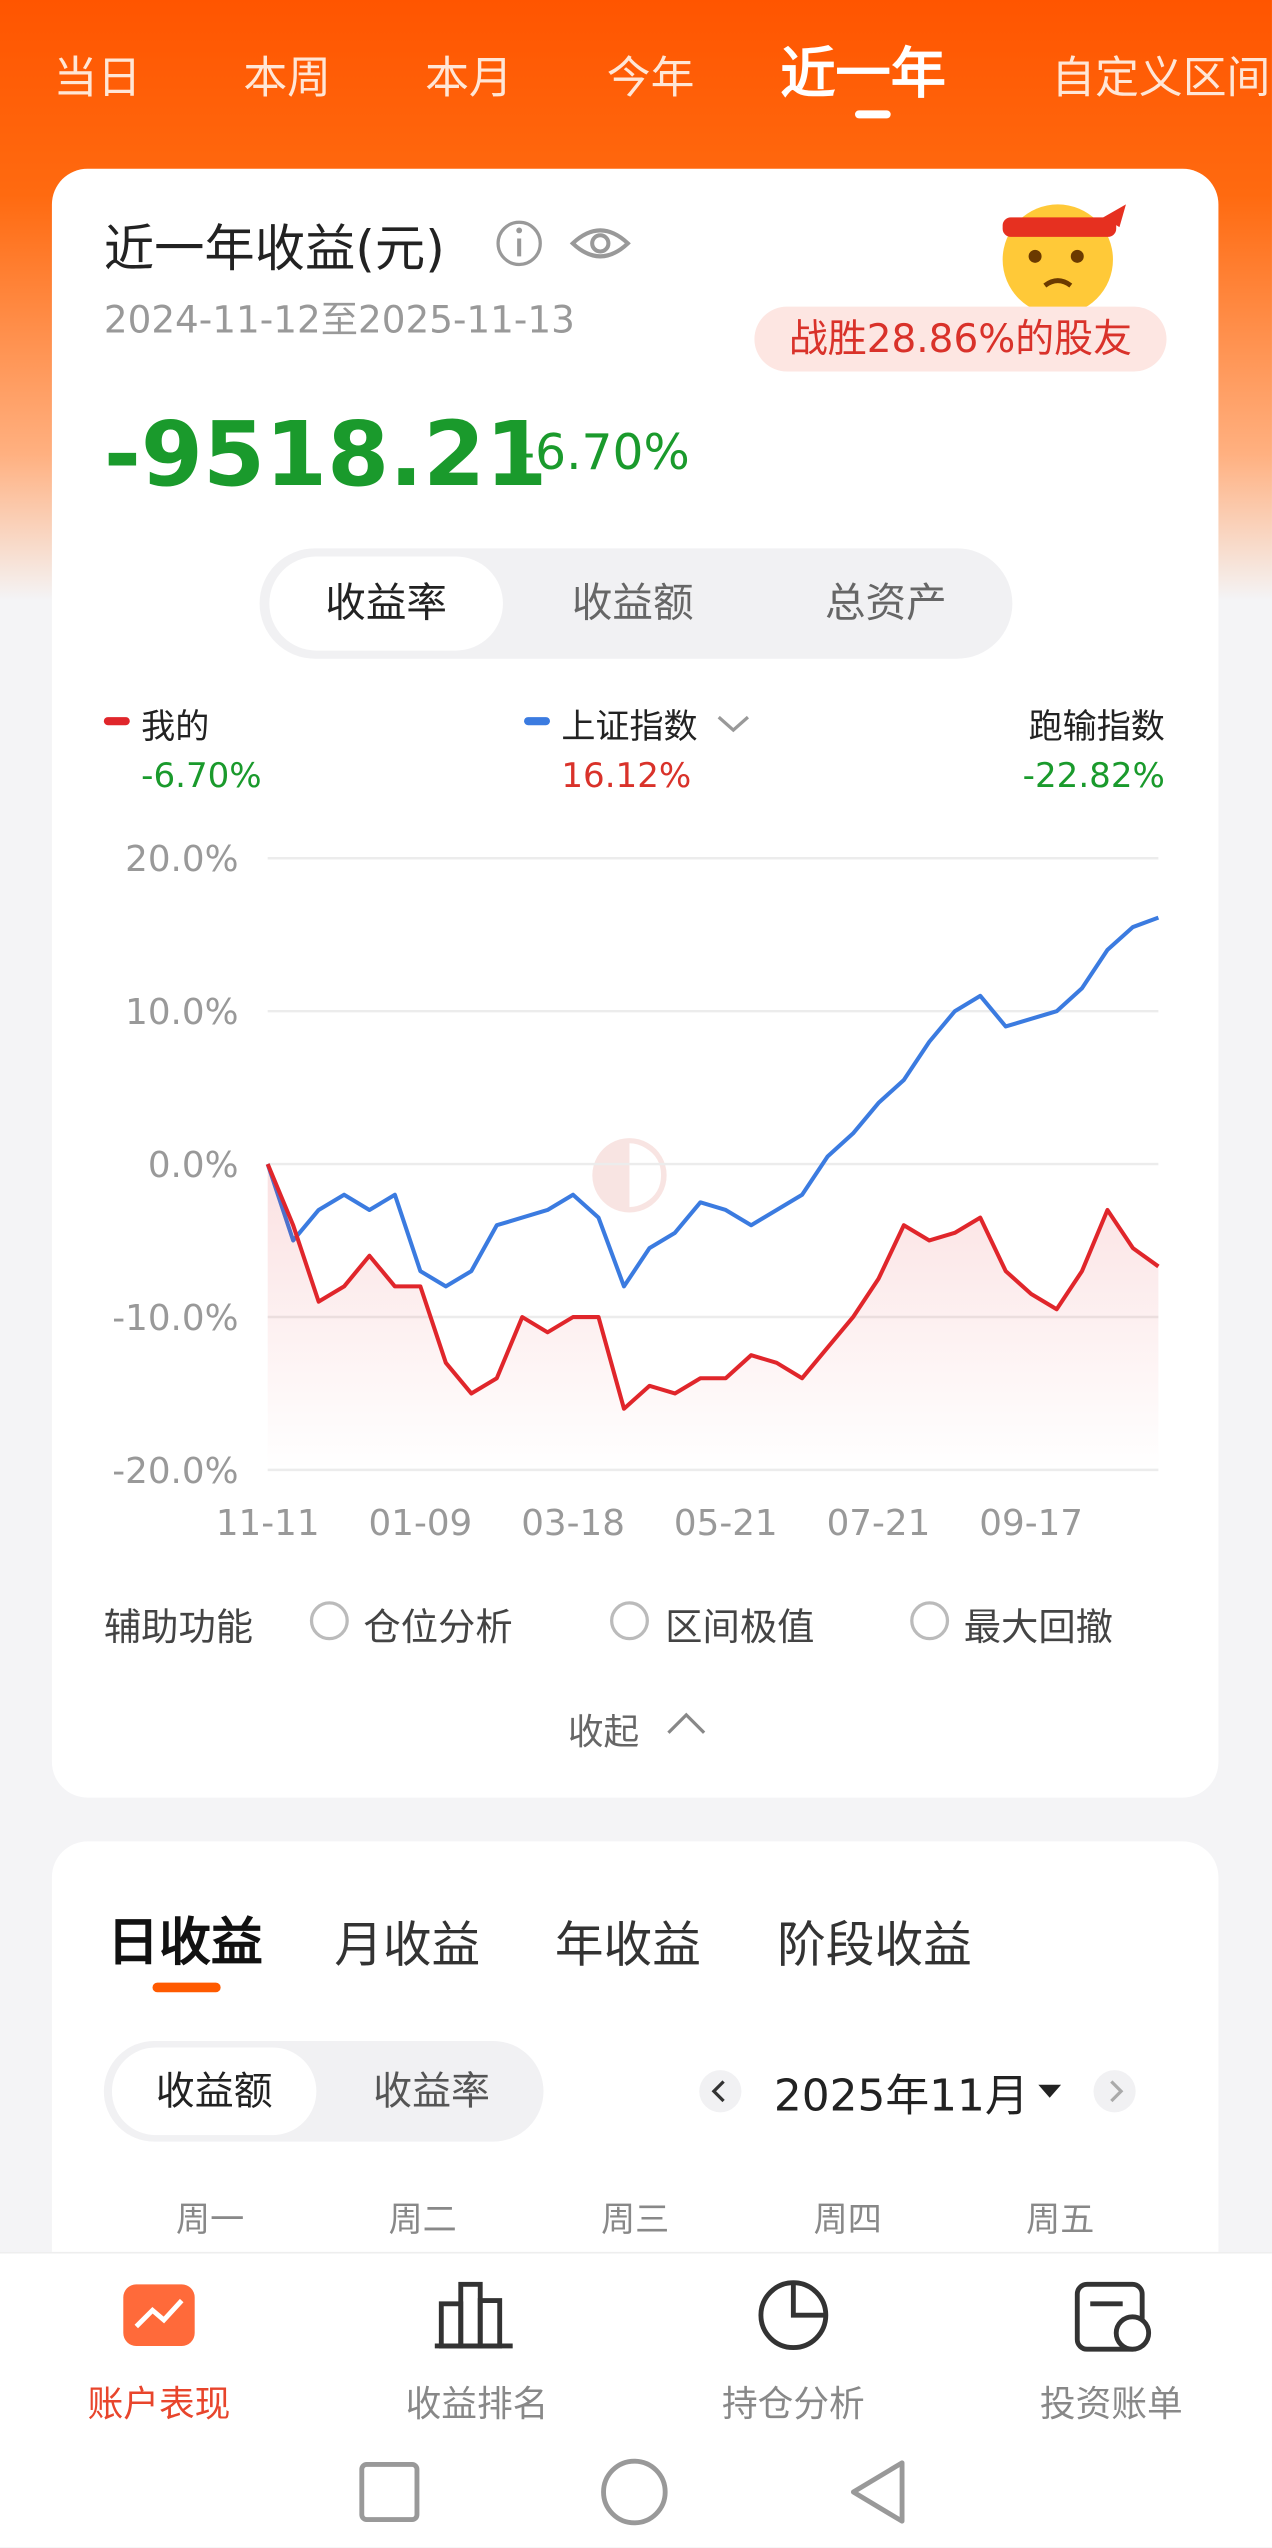 Image resolution: width=1272 pixels, height=2548 pixels. Describe the element at coordinates (422, 2219) in the screenshot. I see `weekday: 周二` at that location.